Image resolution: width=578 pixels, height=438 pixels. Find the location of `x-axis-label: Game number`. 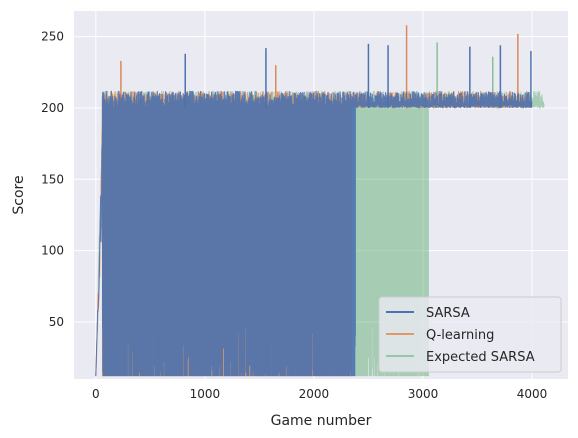

x-axis-label: Game number is located at coordinates (321, 421).